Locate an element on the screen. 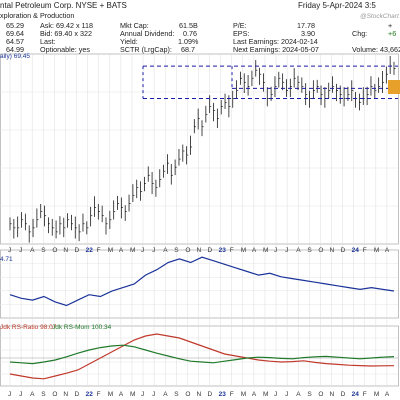  rs-ratio-line is located at coordinates (202, 356).